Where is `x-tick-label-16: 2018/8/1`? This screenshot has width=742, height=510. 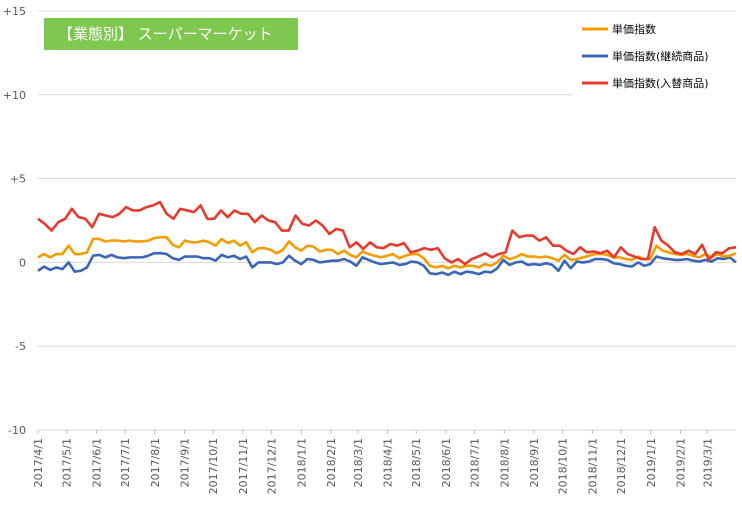 x-tick-label-16: 2018/8/1 is located at coordinates (504, 462).